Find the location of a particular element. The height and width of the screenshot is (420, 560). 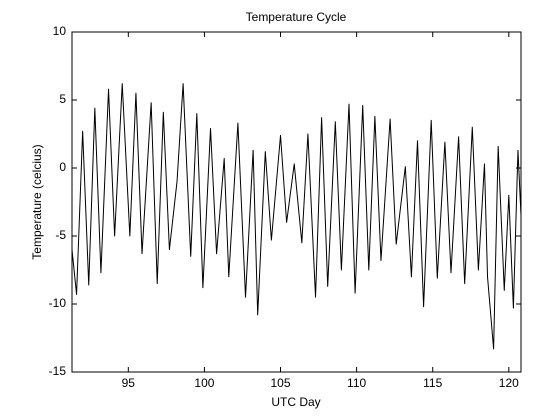

chart-title: Temperature Cycle is located at coordinates (296, 17).